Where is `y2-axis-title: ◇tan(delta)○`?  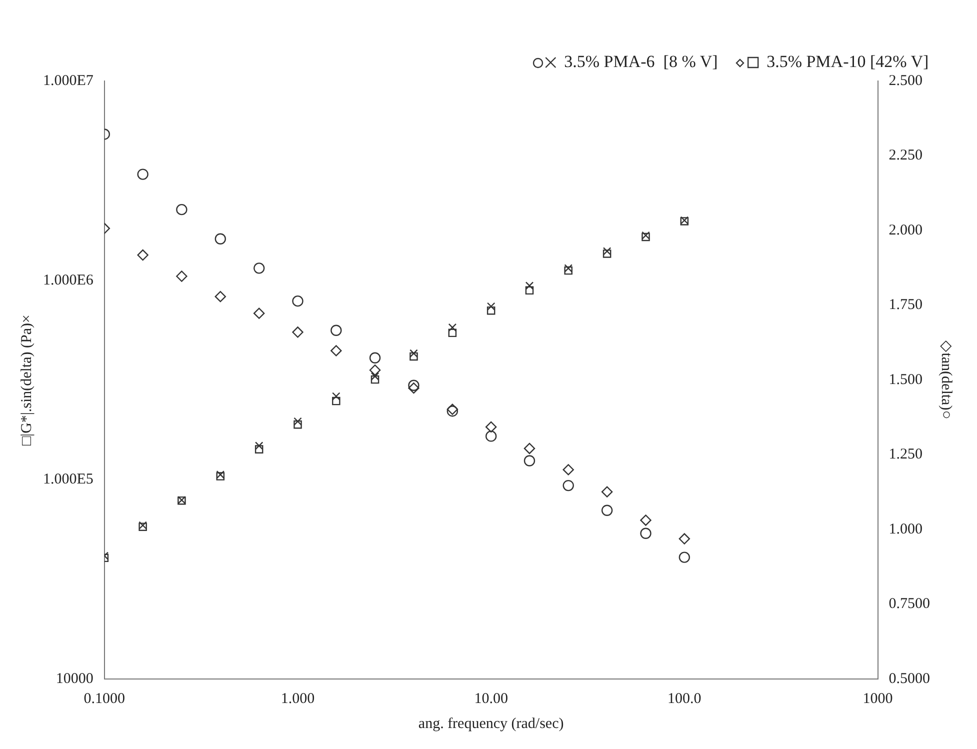 y2-axis-title: ◇tan(delta)○ is located at coordinates (946, 380).